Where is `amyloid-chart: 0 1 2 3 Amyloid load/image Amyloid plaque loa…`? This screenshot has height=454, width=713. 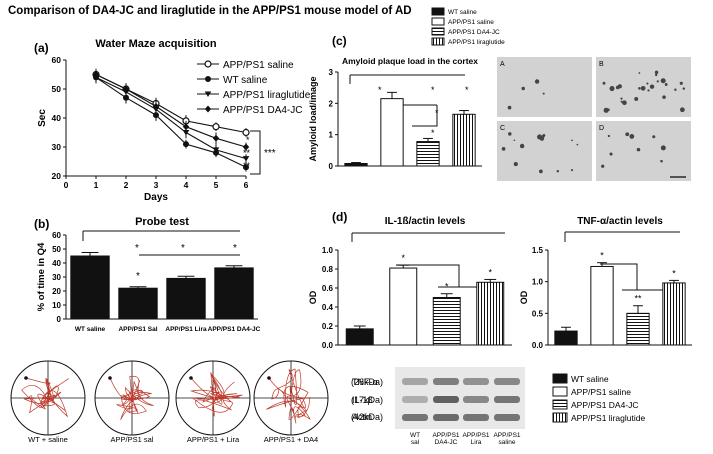 amyloid-chart: 0 1 2 3 Amyloid load/image Amyloid plaque loa… is located at coordinates (395, 113).